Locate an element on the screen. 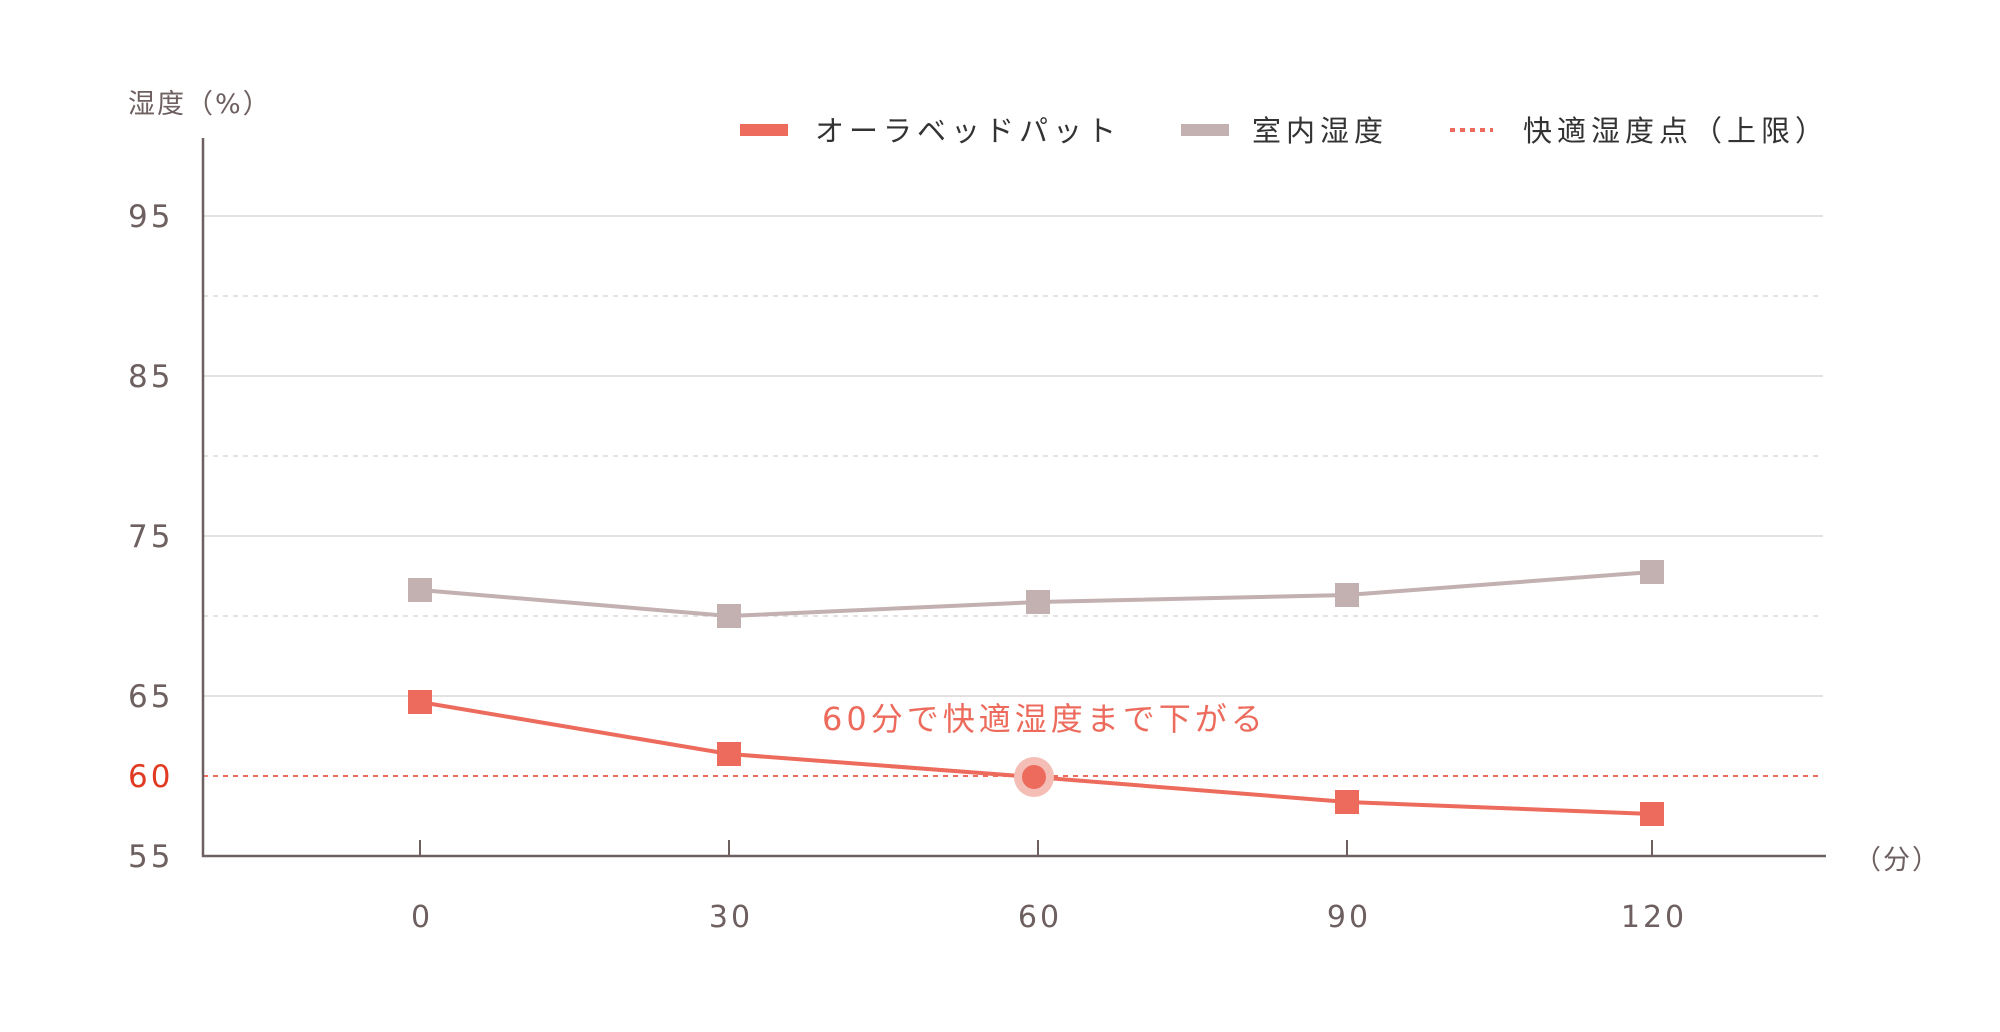 The height and width of the screenshot is (1032, 2000). x-tick-label: 90 is located at coordinates (1349, 917).